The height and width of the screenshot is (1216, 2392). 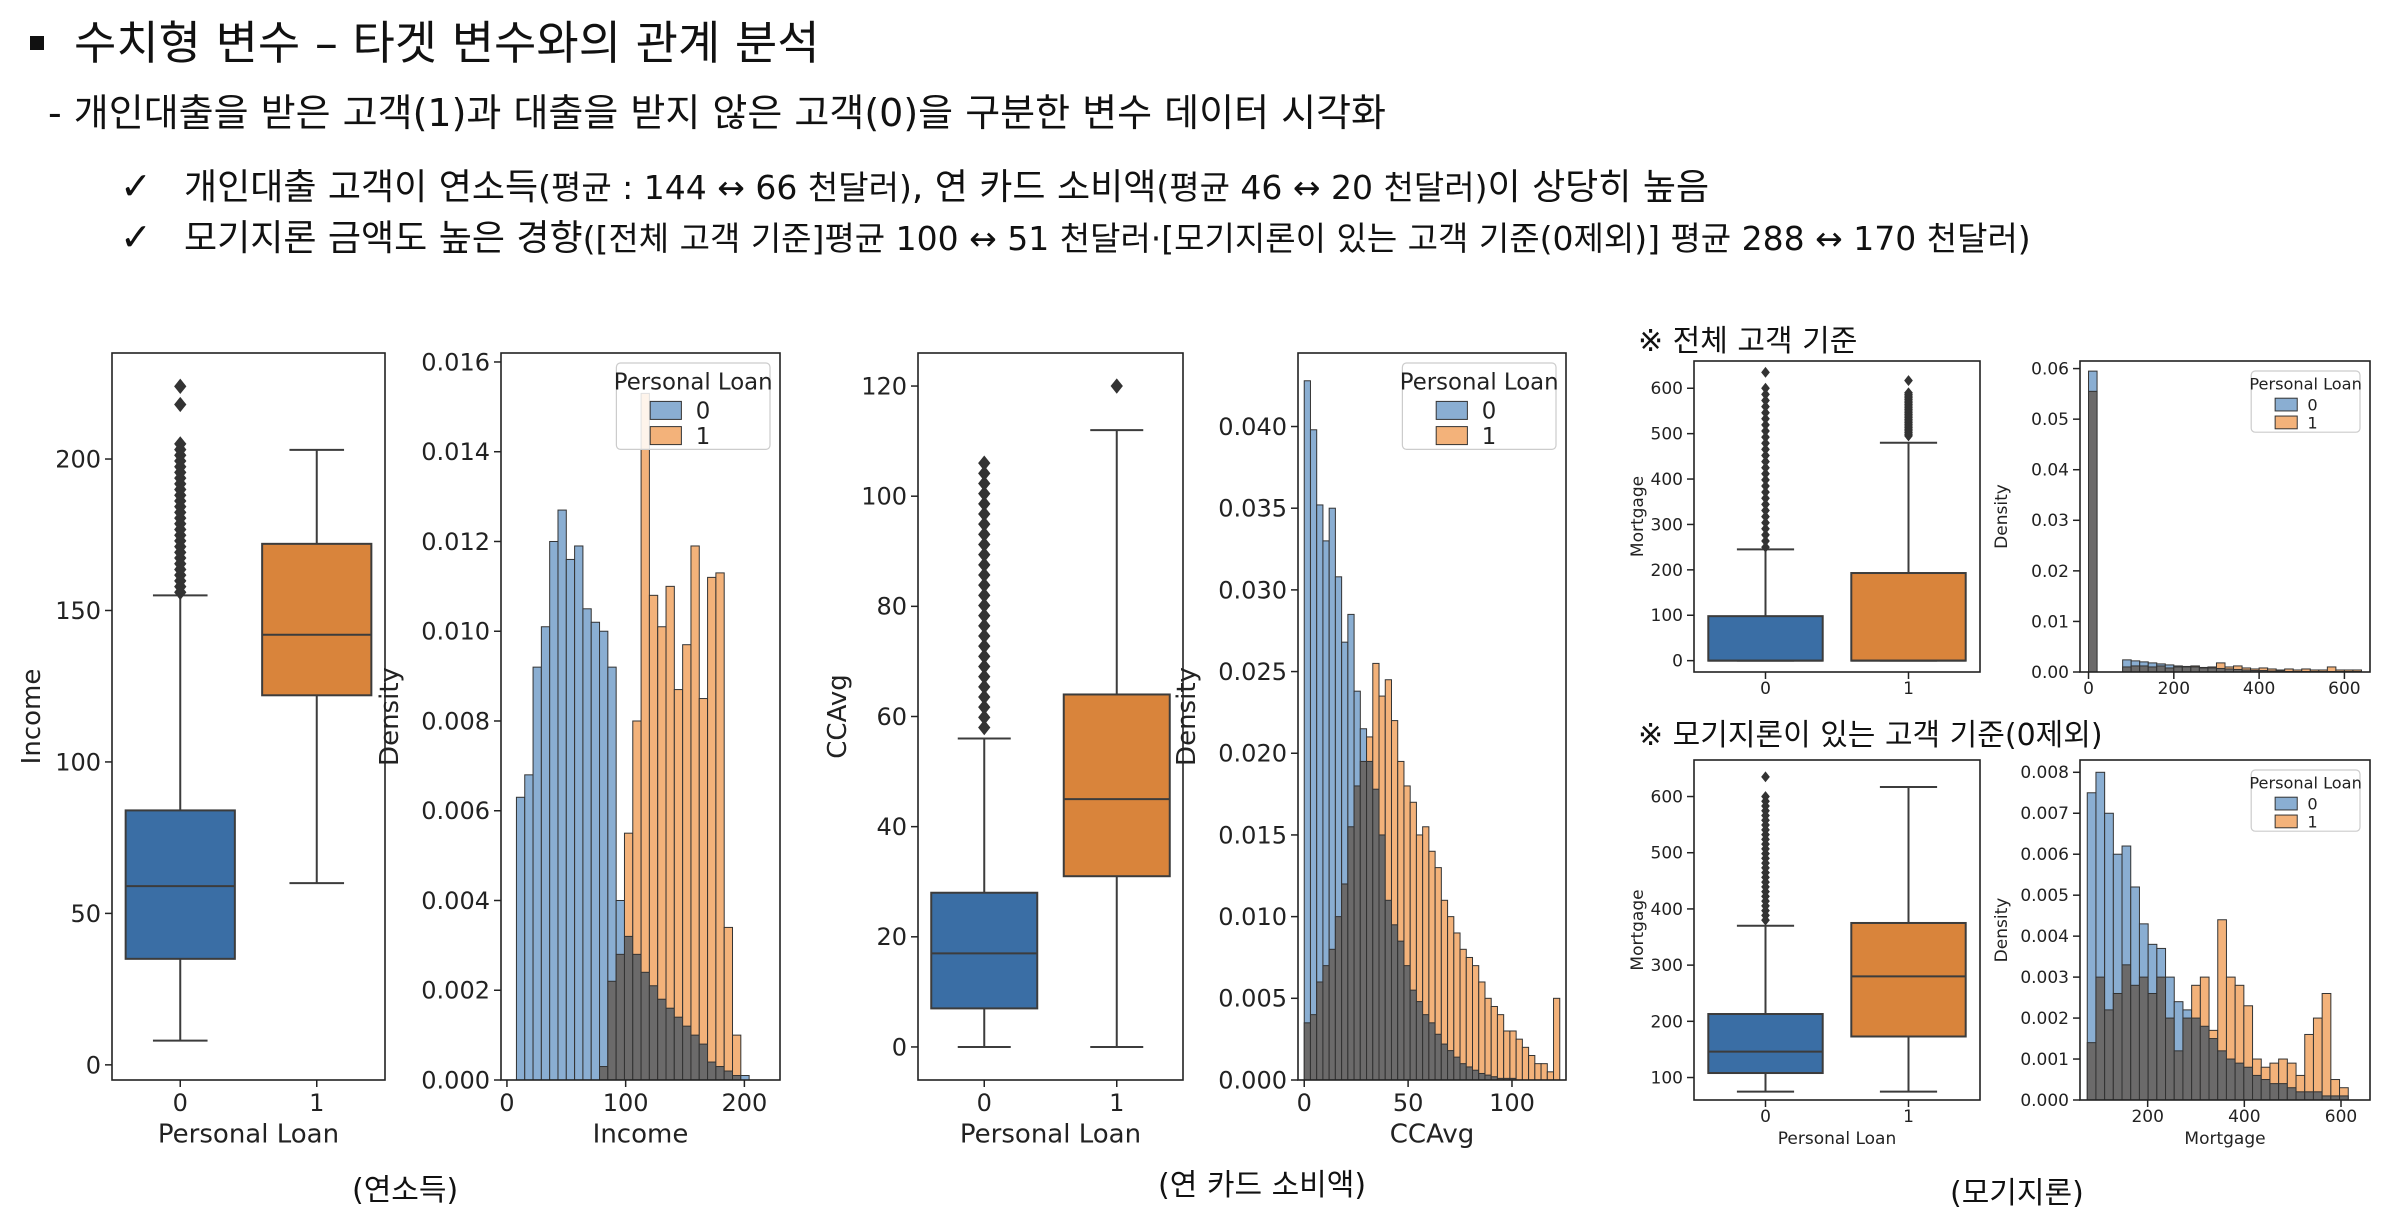 What do you see at coordinates (1667, 966) in the screenshot?
I see `y-tick-label: 300` at bounding box center [1667, 966].